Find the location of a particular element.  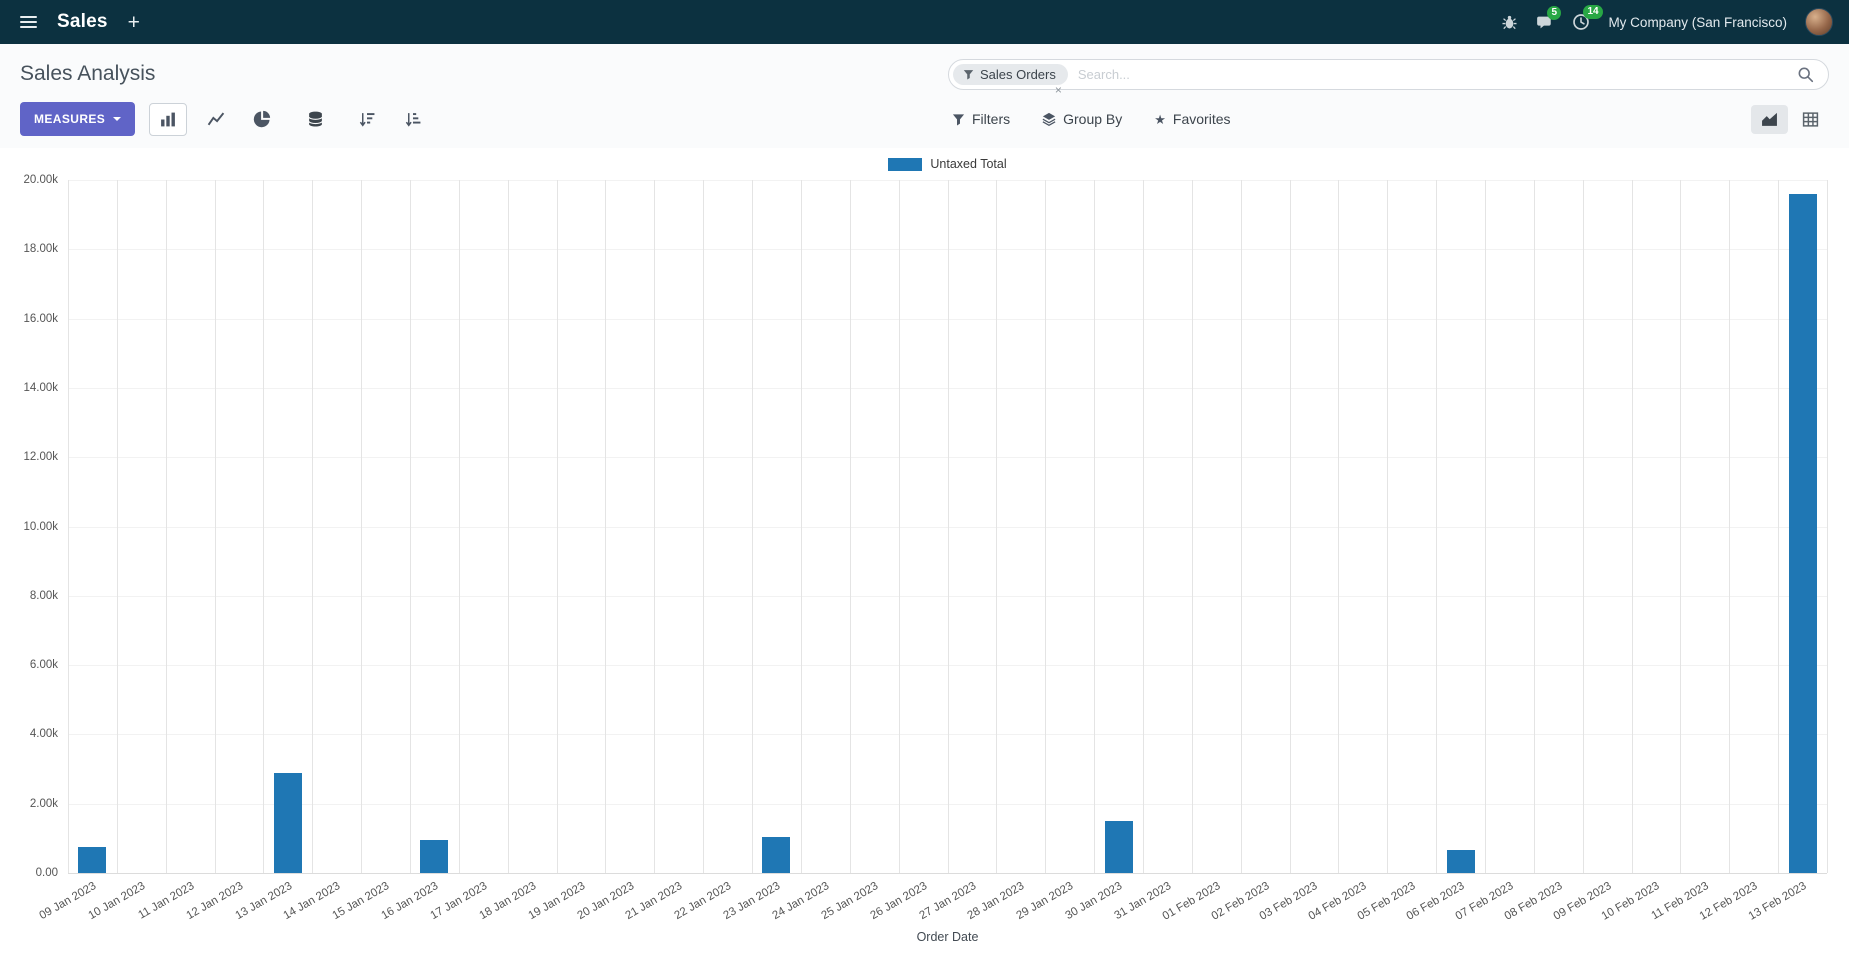

messages-icon: 5 is located at coordinates (1548, 18).